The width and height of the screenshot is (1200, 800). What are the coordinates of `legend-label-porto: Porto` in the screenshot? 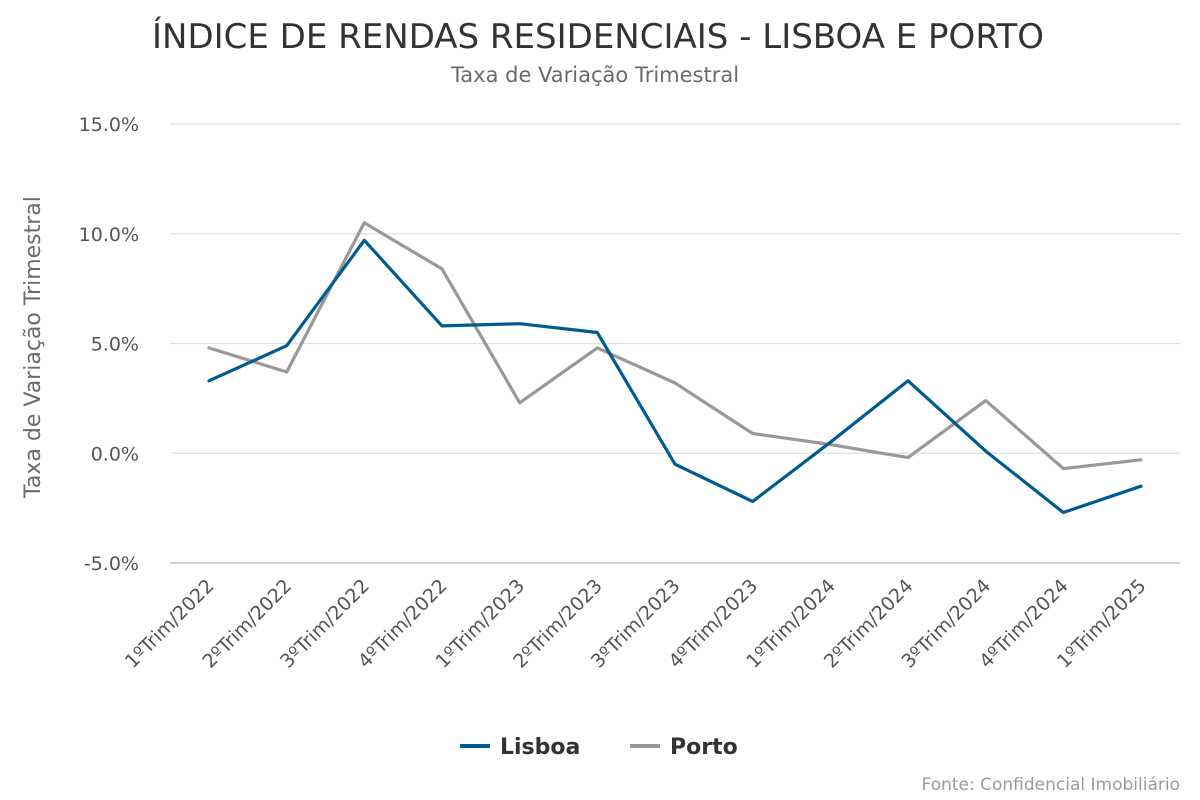 It's located at (704, 747).